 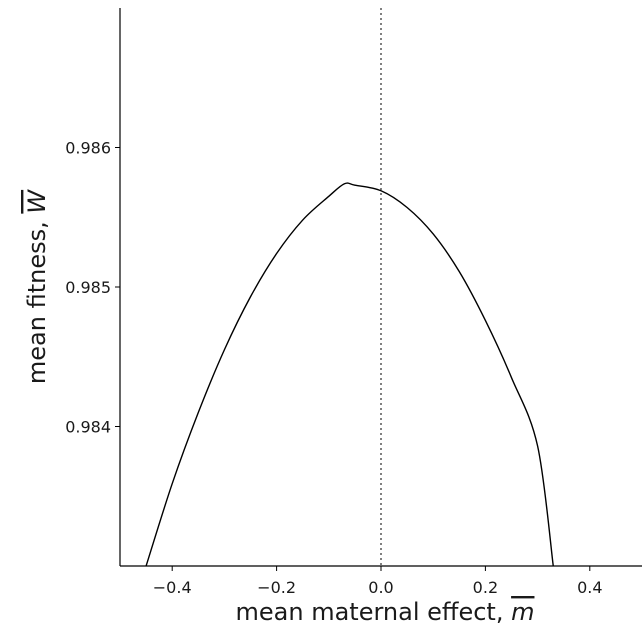 I want to click on y-tick-label: 0.985, so click(x=88, y=287).